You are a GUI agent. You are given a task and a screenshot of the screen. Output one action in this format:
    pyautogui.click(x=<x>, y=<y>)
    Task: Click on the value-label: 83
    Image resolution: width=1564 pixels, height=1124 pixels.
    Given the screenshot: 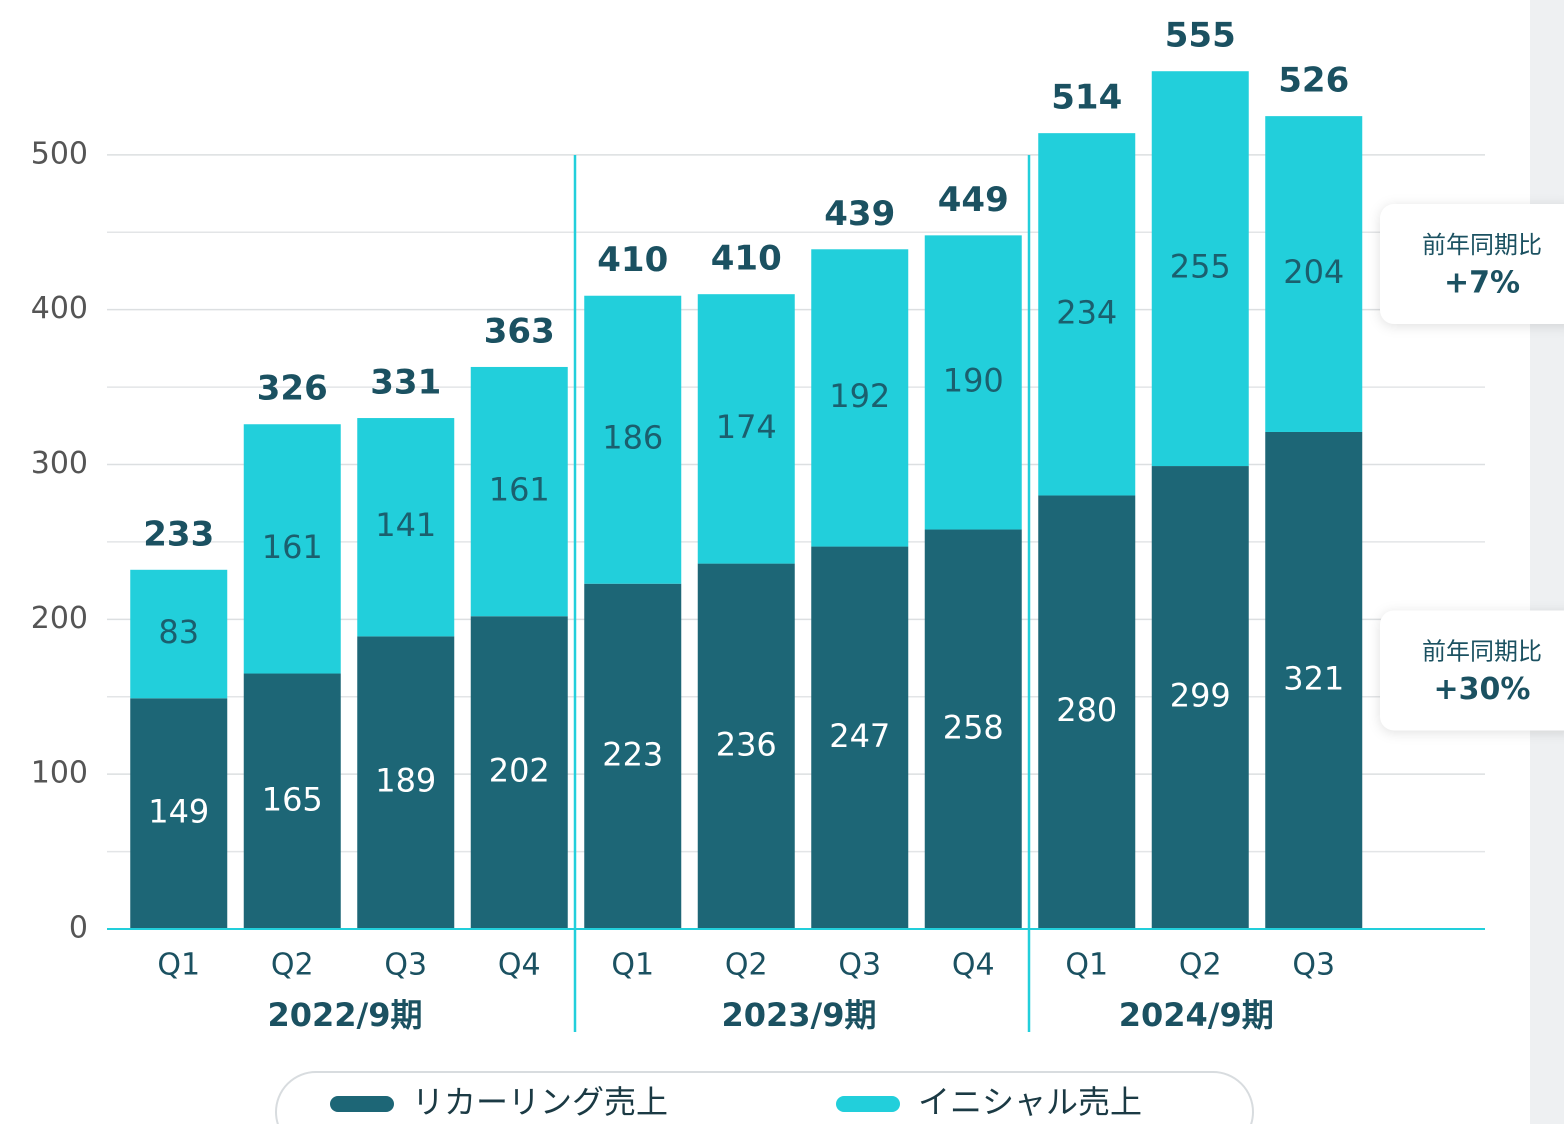 What is the action you would take?
    pyautogui.click(x=178, y=632)
    